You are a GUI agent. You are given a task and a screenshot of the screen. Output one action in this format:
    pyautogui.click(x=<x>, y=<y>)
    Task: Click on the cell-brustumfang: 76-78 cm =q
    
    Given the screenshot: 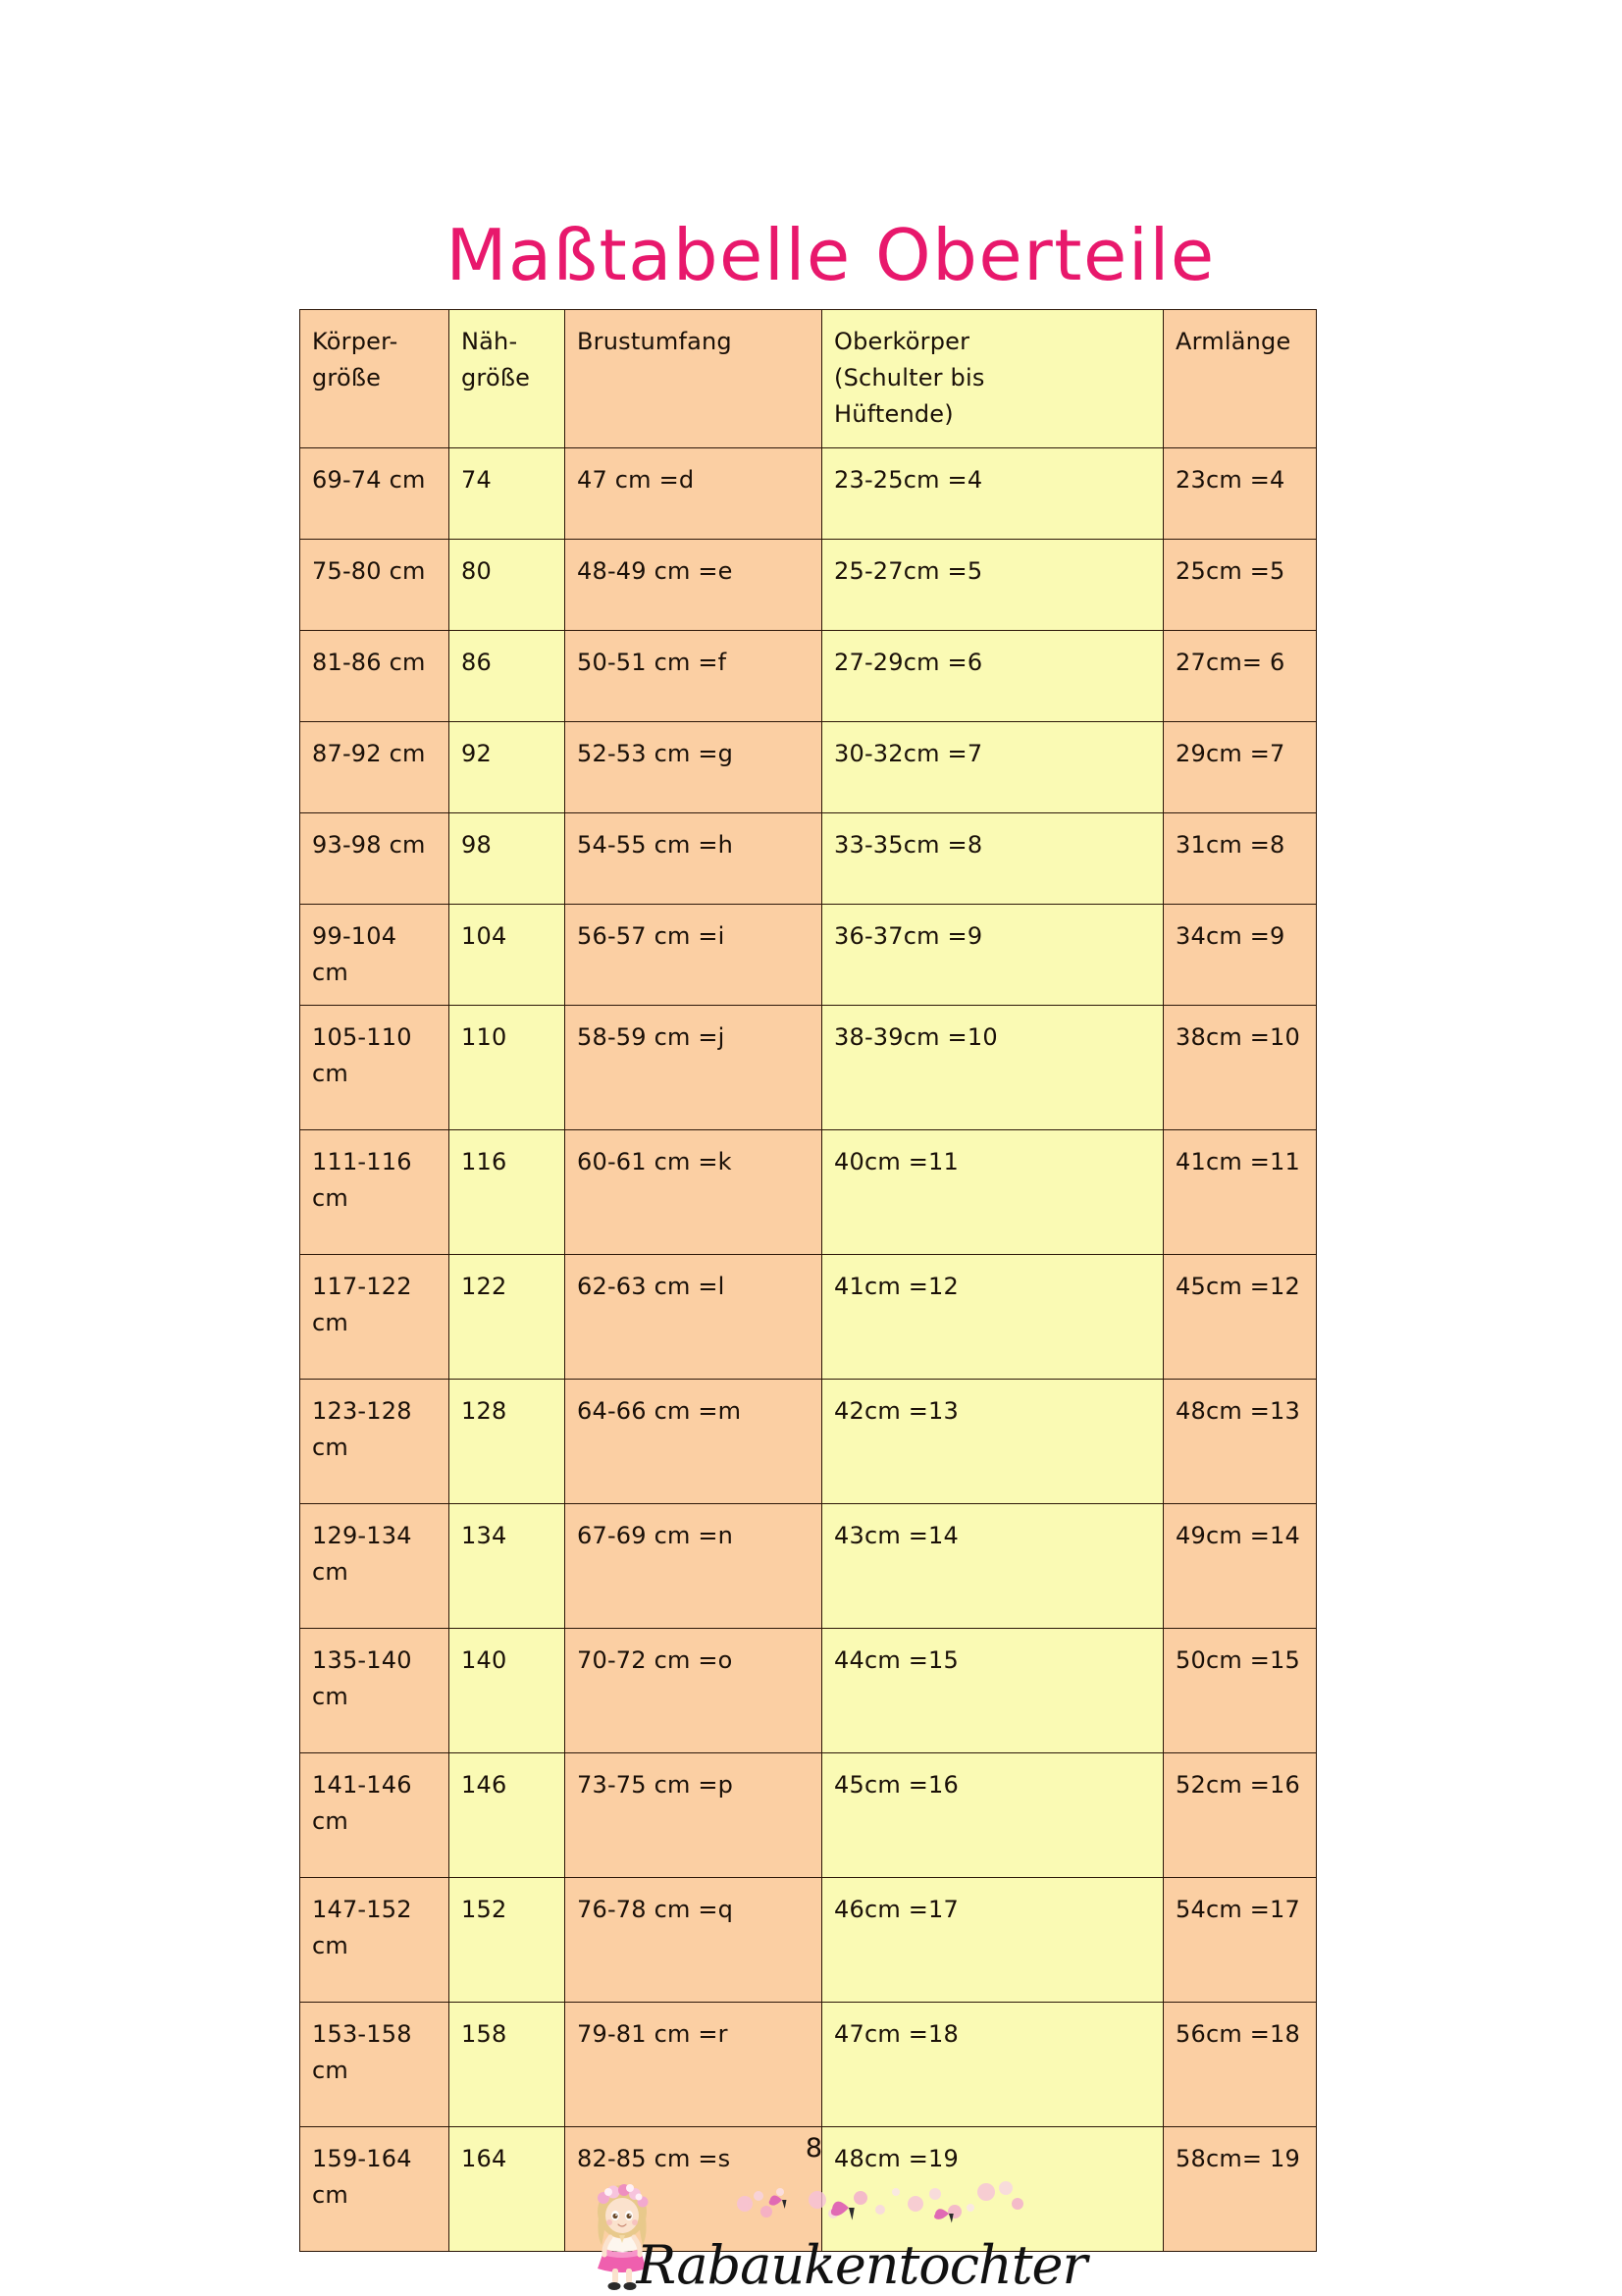 What is the action you would take?
    pyautogui.click(x=693, y=1939)
    